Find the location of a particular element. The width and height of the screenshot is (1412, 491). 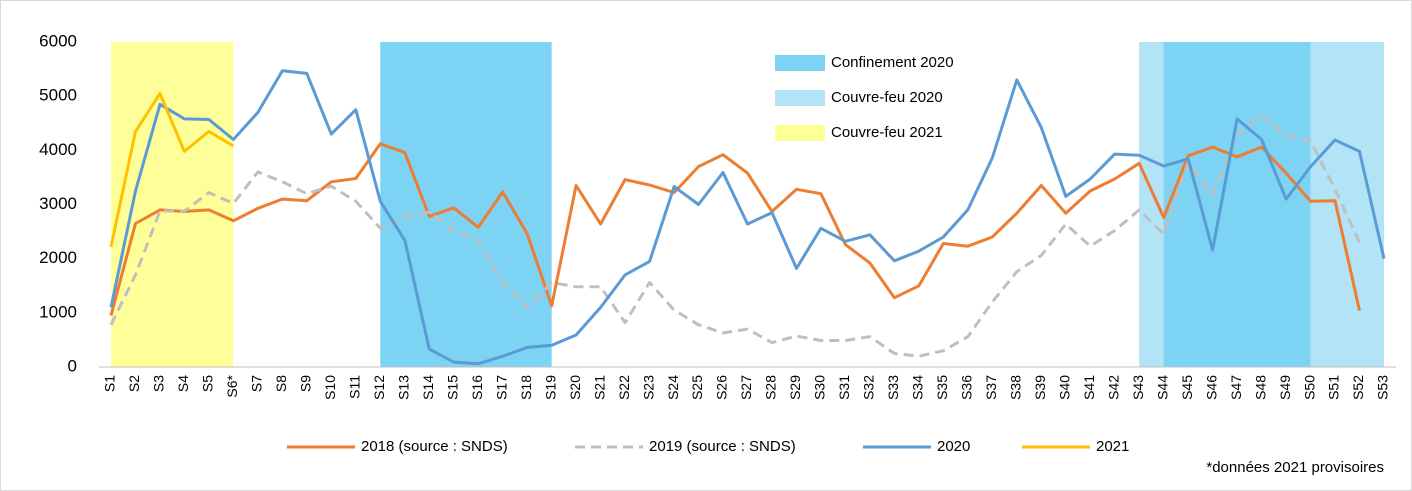

x-tick-label: S31 is located at coordinates (844, 387).